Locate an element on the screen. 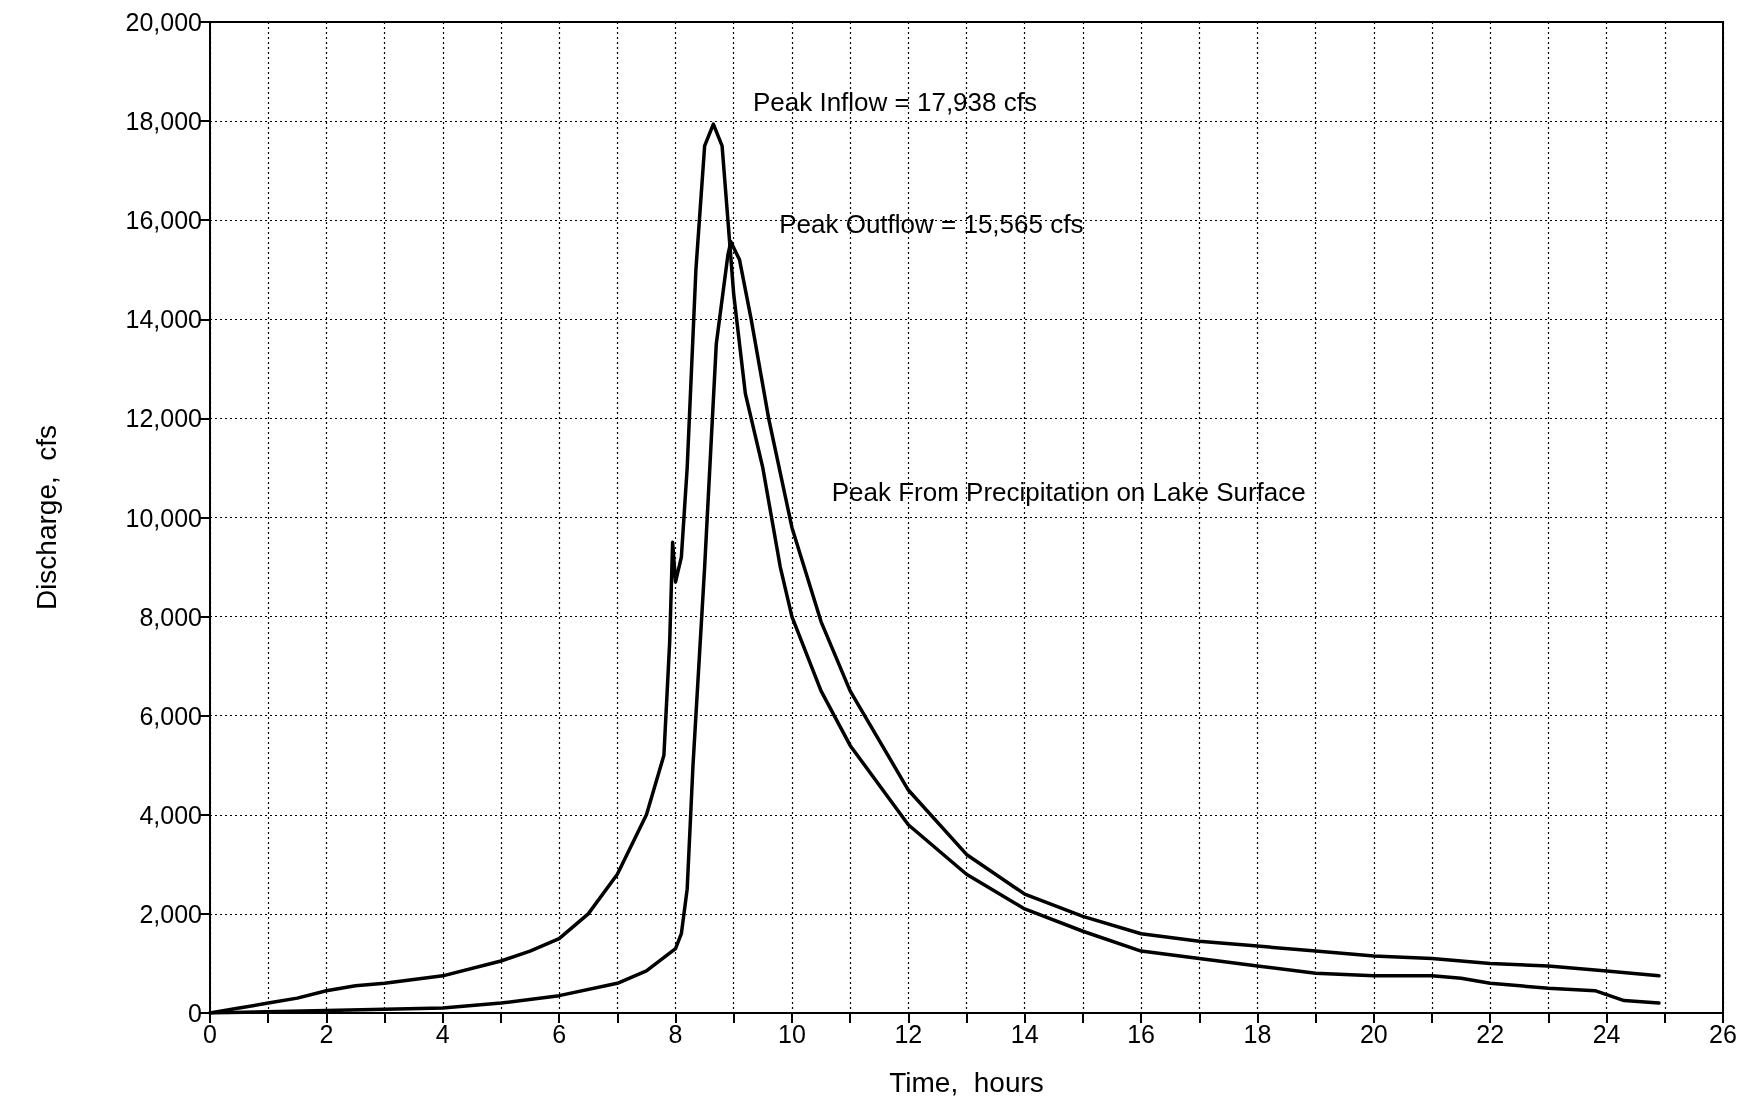  y-tick-label: 10,000 is located at coordinates (163, 517).